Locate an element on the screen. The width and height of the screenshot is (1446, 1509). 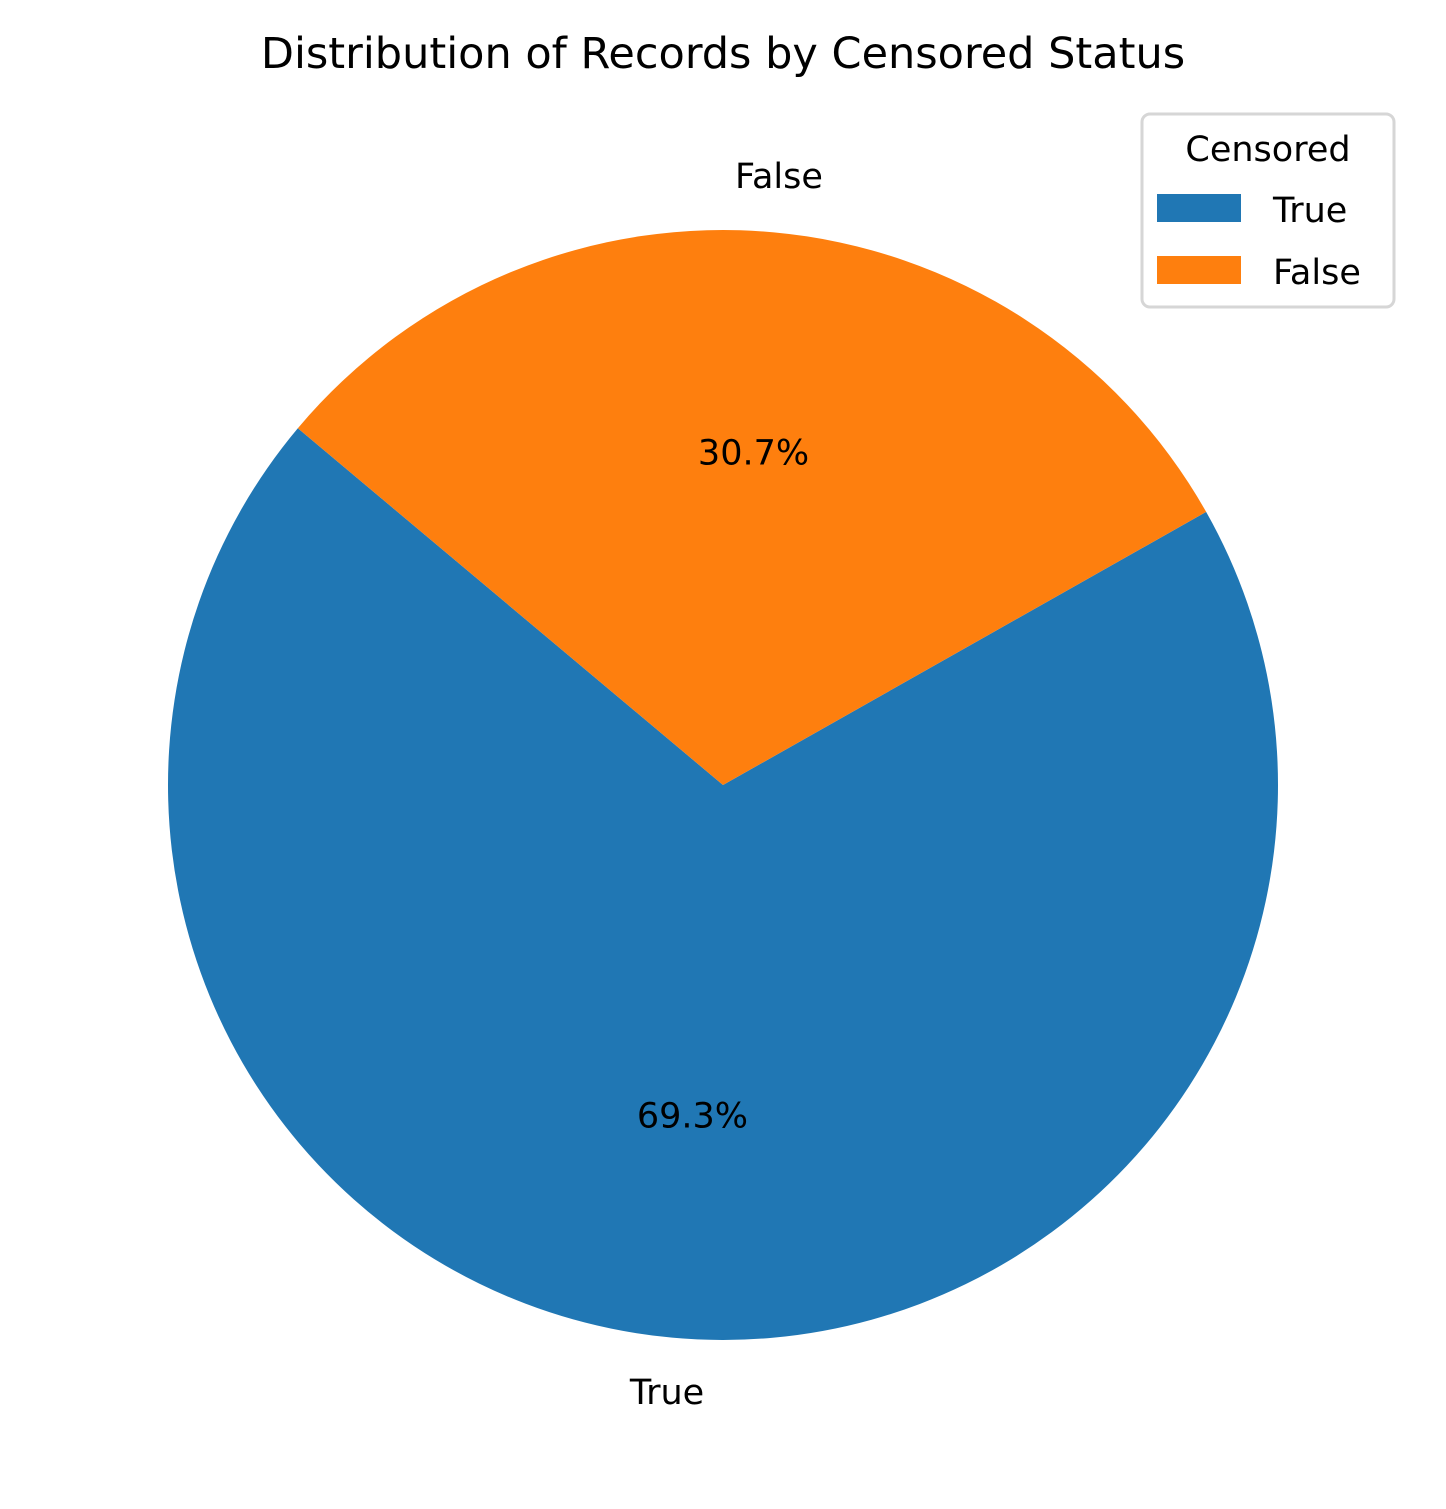
slice-label-true: True is located at coordinates (666, 1393).